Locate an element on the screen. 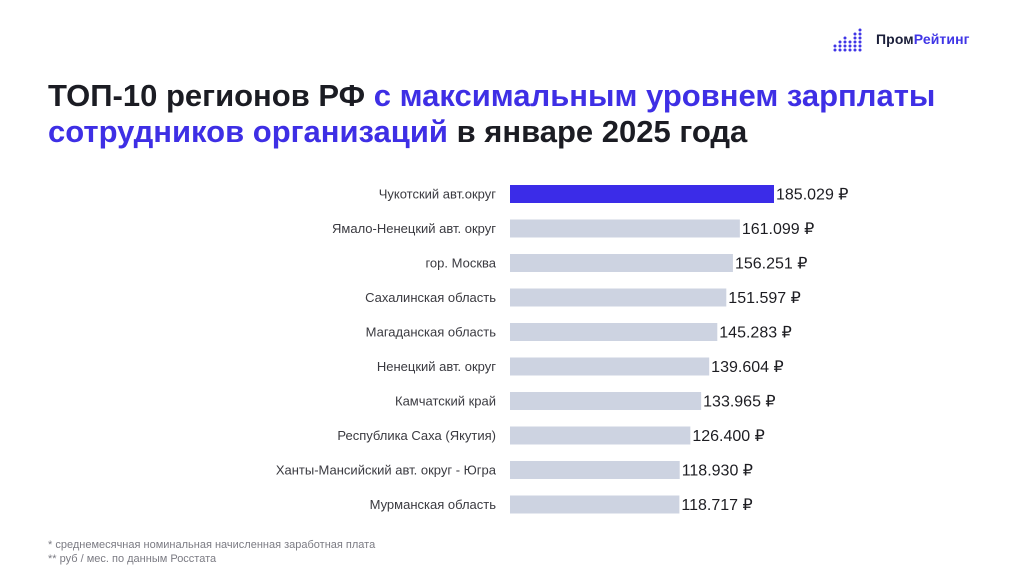  brand-logo: ПромРейтинг is located at coordinates (901, 39).